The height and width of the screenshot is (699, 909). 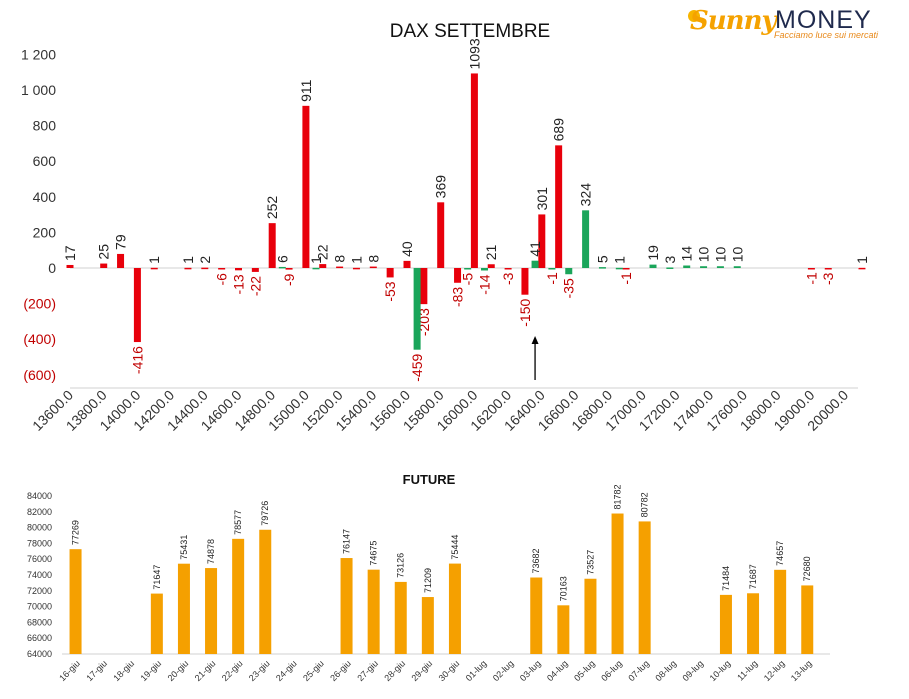 I want to click on future-x-tick-label: 09-lug, so click(x=692, y=670).